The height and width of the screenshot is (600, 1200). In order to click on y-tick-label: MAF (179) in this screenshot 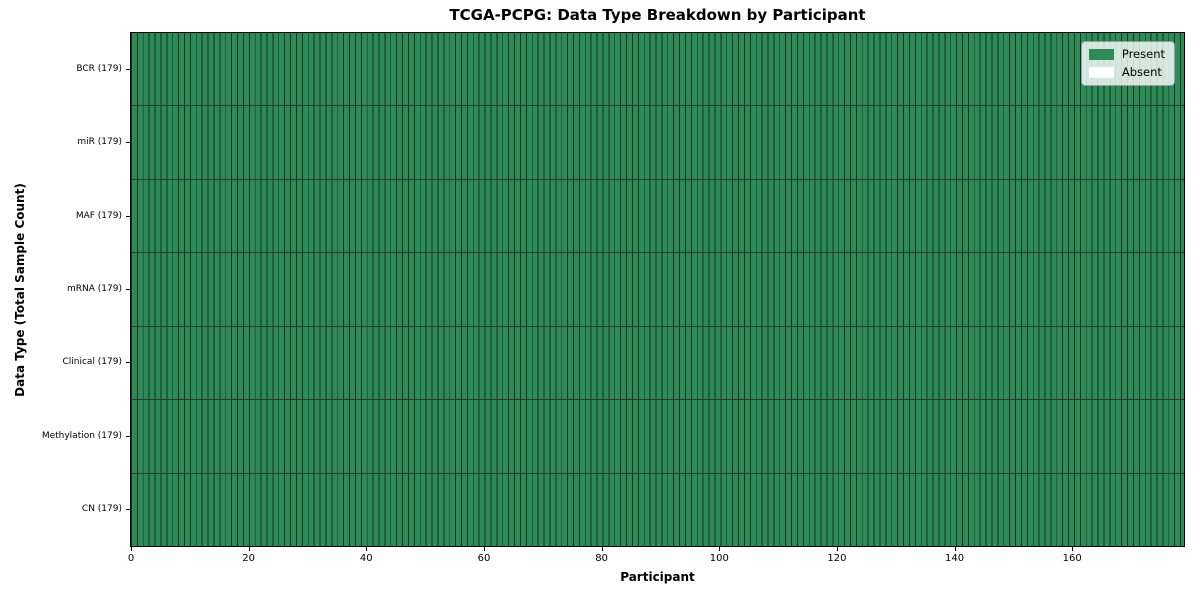, I will do `click(98, 215)`.